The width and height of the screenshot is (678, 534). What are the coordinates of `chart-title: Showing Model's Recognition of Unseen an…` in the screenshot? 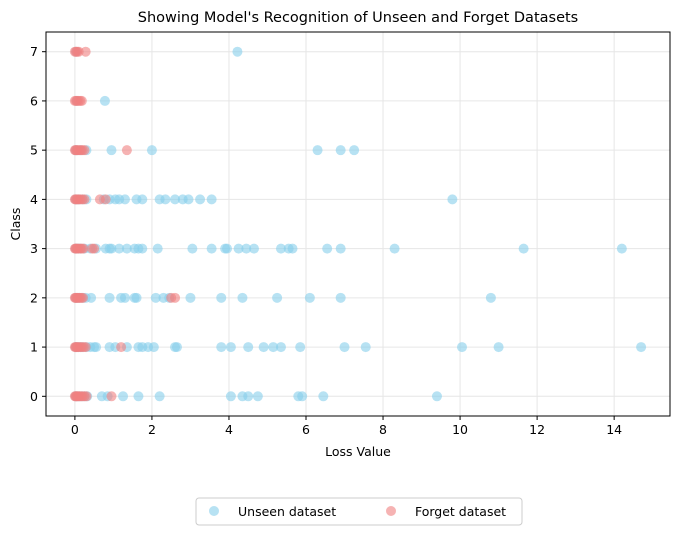 It's located at (358, 18).